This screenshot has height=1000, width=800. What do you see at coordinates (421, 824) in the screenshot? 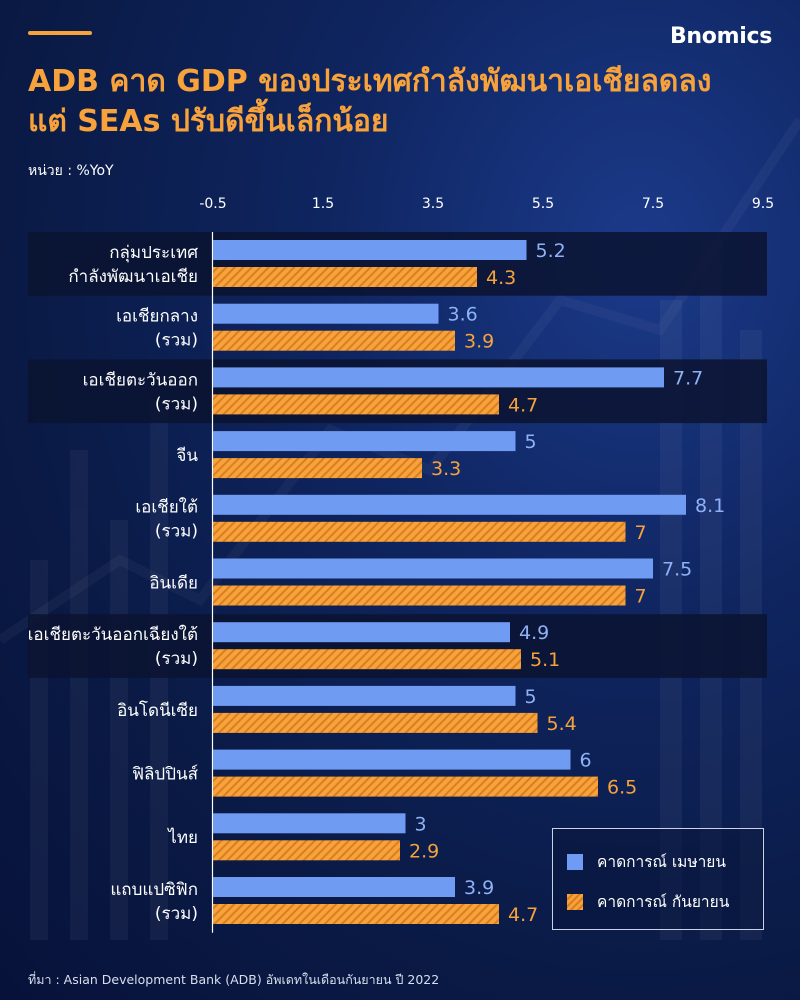
I see `value-label-april: 3` at bounding box center [421, 824].